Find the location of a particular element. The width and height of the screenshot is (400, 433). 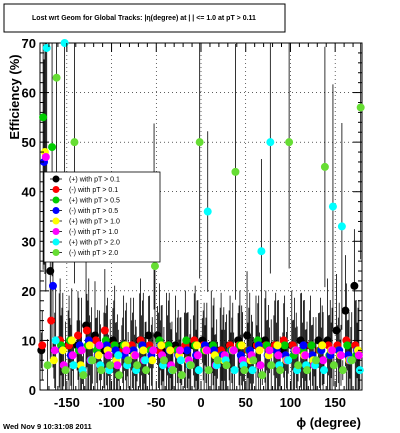

x-tick-label: 50 is located at coordinates (245, 402).